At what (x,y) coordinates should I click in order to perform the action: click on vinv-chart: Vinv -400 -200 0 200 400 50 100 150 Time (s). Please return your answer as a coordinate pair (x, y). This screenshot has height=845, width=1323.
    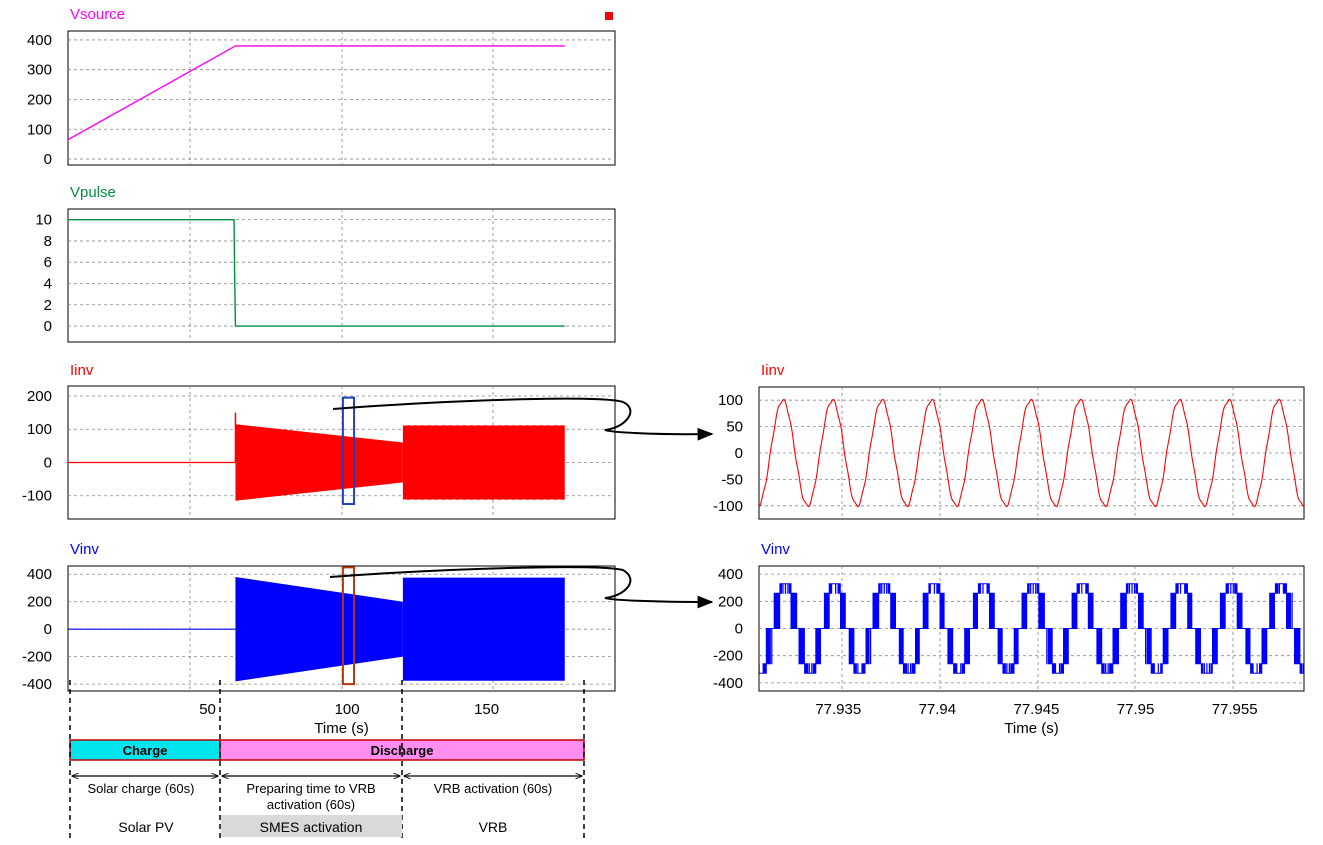
    Looking at the image, I should click on (319, 639).